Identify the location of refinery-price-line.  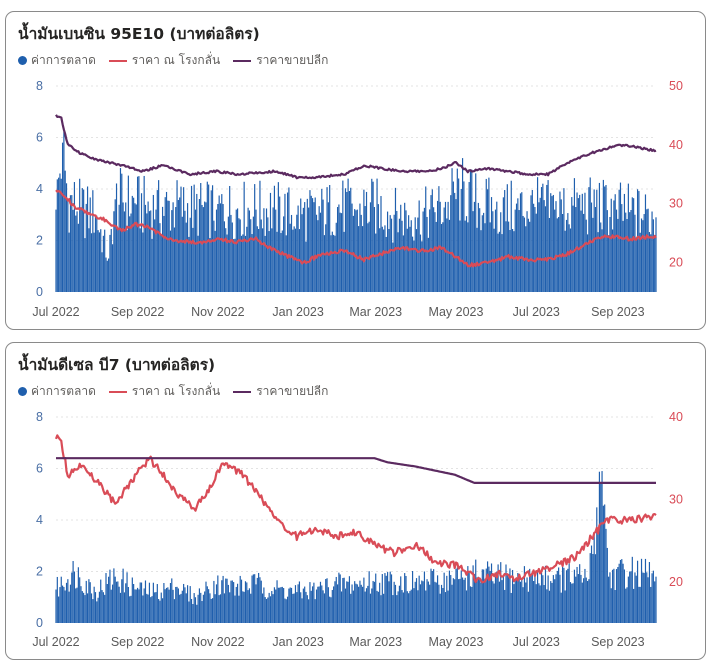
(356, 228).